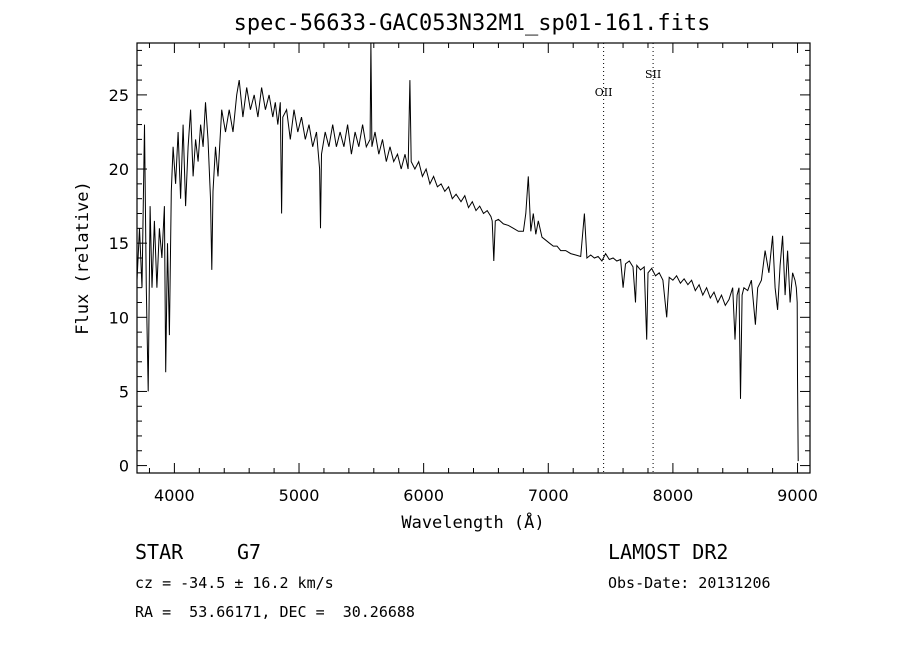 The image size is (900, 650). What do you see at coordinates (689, 583) in the screenshot?
I see `obs-date-text: Obs-Date: 20131206` at bounding box center [689, 583].